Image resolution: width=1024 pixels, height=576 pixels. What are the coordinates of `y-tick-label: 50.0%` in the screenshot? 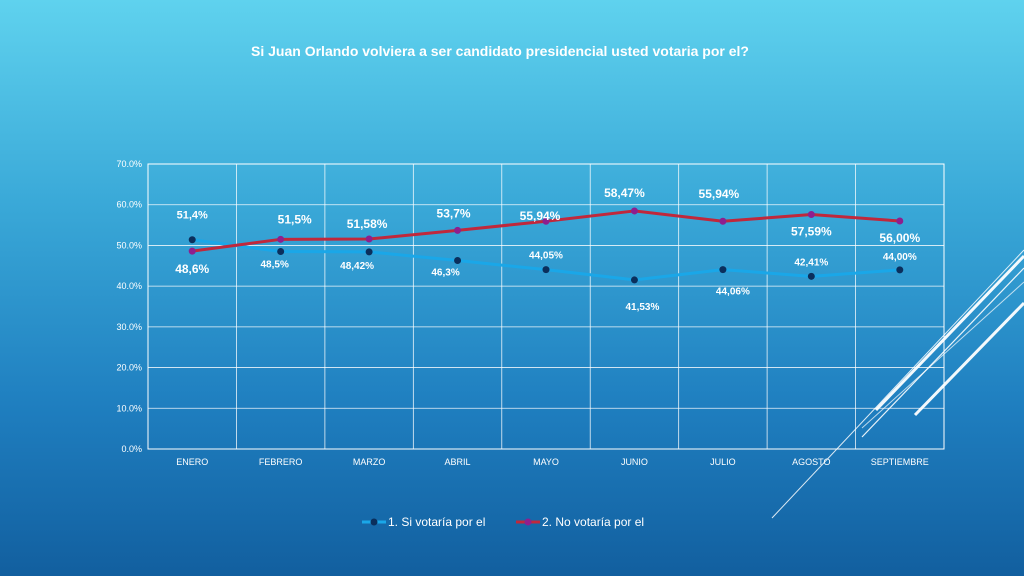 It's located at (129, 245).